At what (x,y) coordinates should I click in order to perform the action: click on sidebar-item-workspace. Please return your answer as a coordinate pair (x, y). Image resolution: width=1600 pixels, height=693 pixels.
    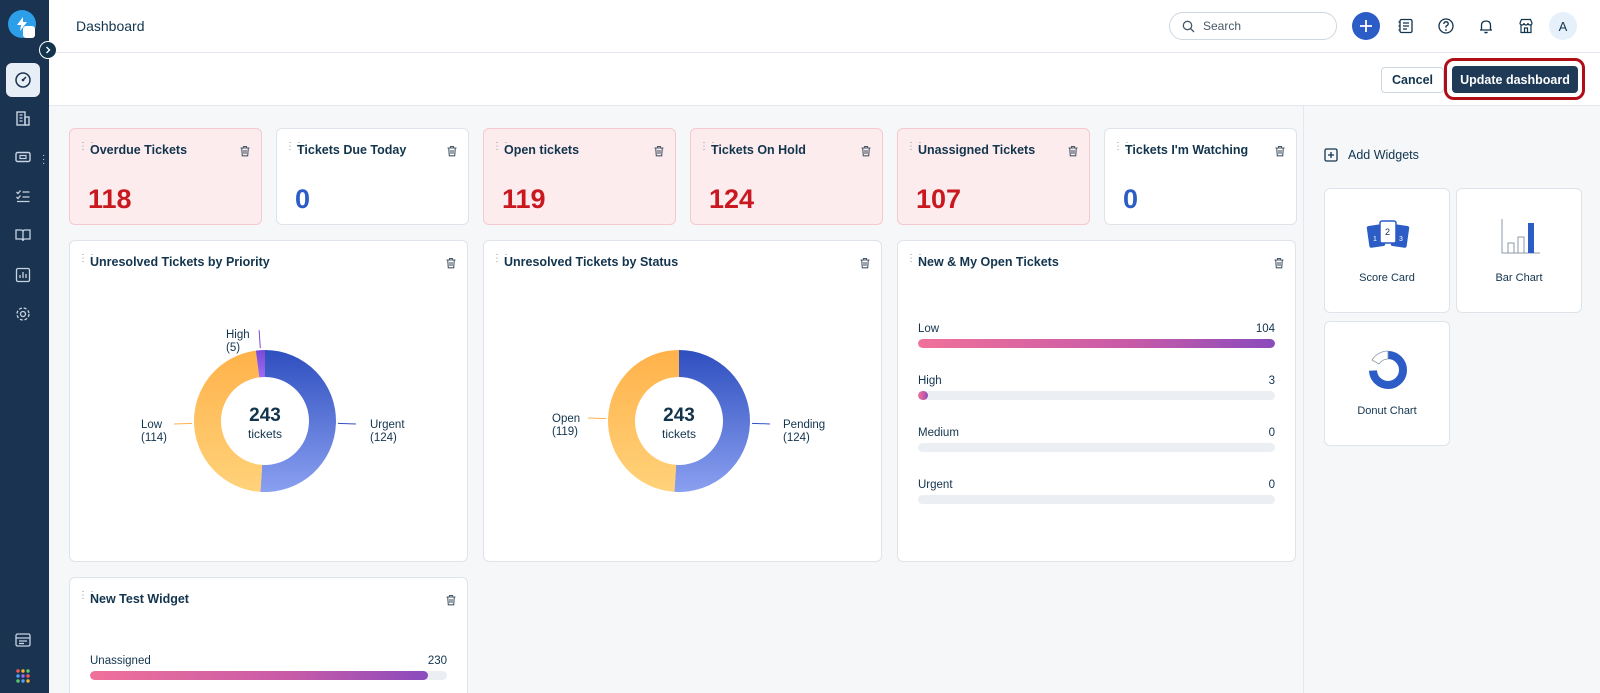
    Looking at the image, I should click on (23, 640).